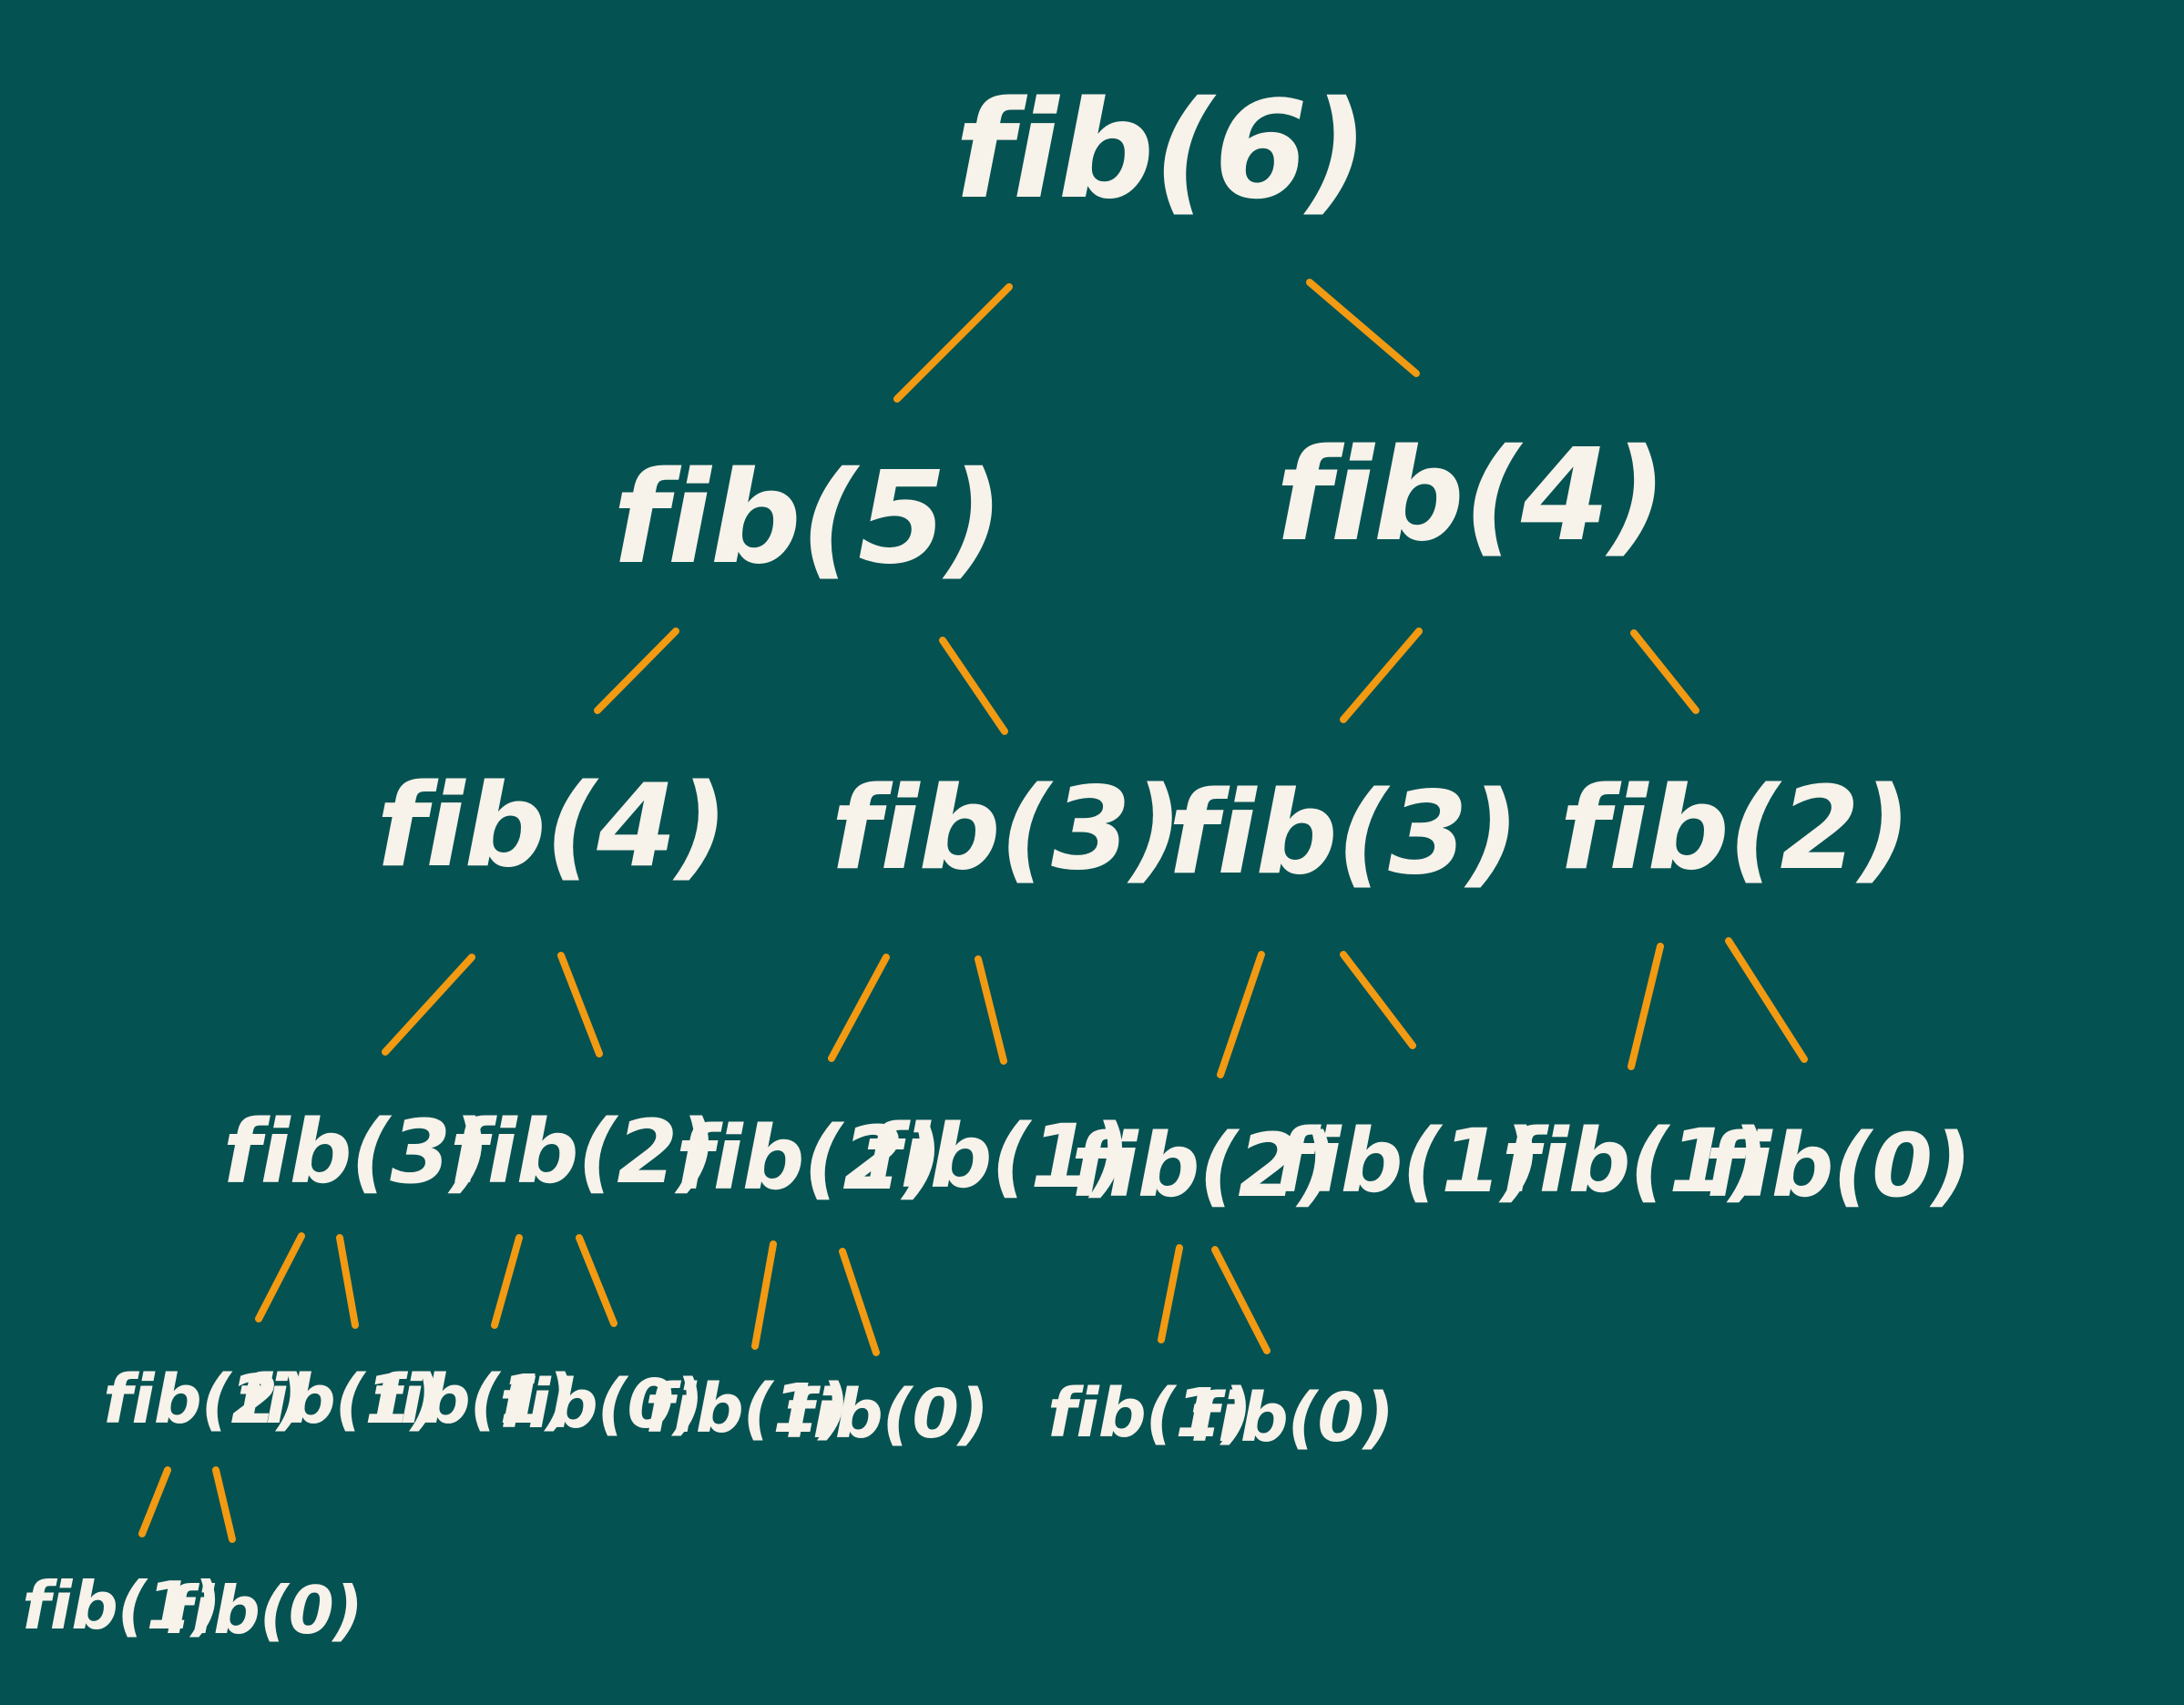 The height and width of the screenshot is (1705, 2184). I want to click on edge-n0-n2, so click(1363, 328).